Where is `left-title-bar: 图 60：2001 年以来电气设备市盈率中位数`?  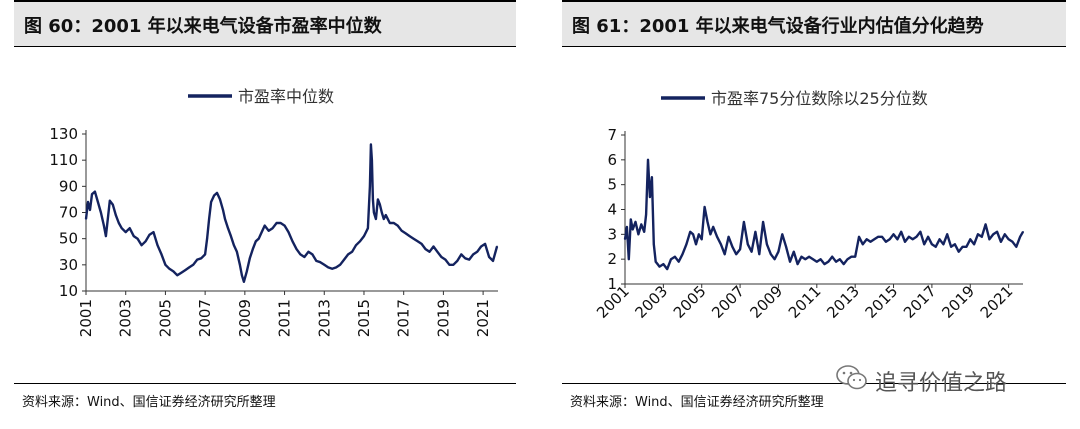
left-title-bar: 图 60：2001 年以来电气设备市盈率中位数 is located at coordinates (265, 23).